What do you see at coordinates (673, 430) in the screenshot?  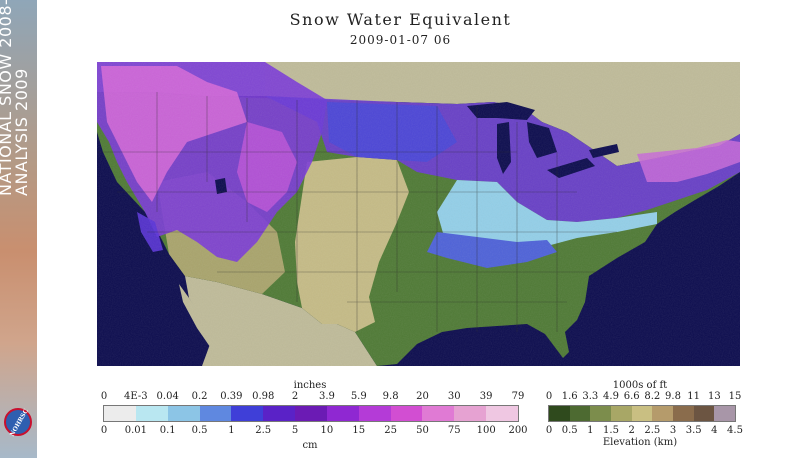 I see `legend-tick: 3` at bounding box center [673, 430].